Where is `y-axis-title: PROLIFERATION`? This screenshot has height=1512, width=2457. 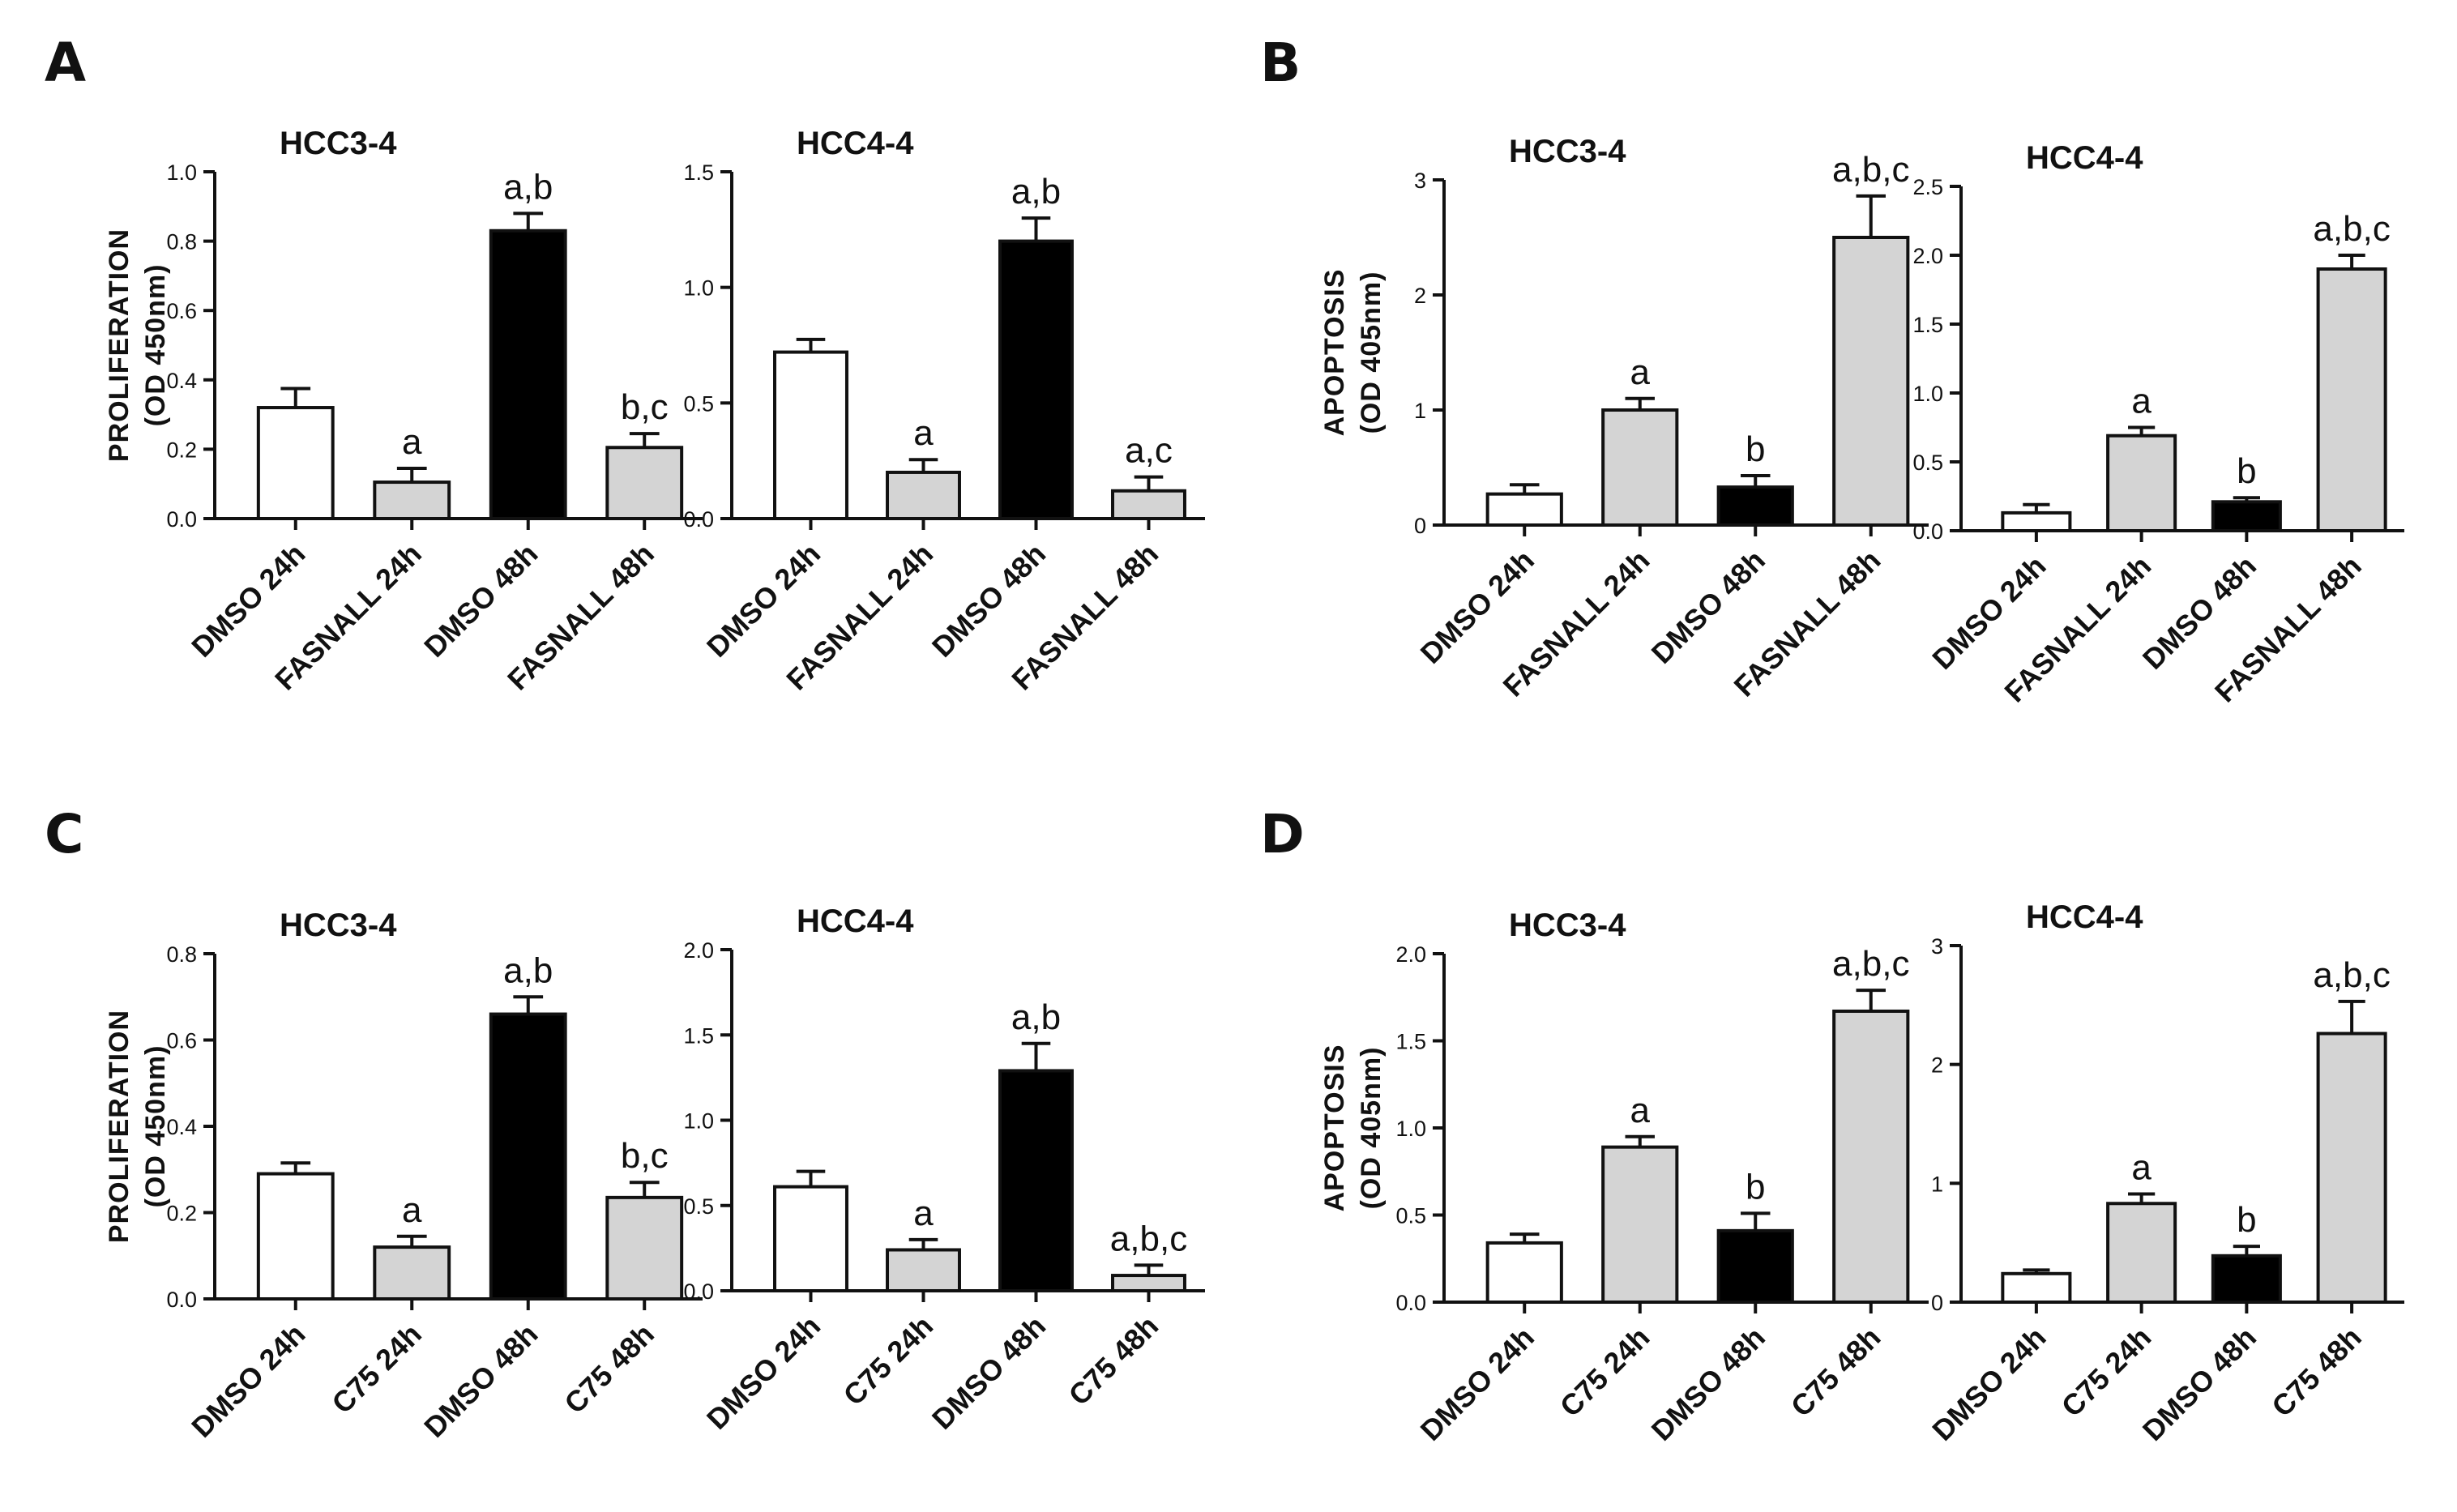 y-axis-title: PROLIFERATION is located at coordinates (120, 345).